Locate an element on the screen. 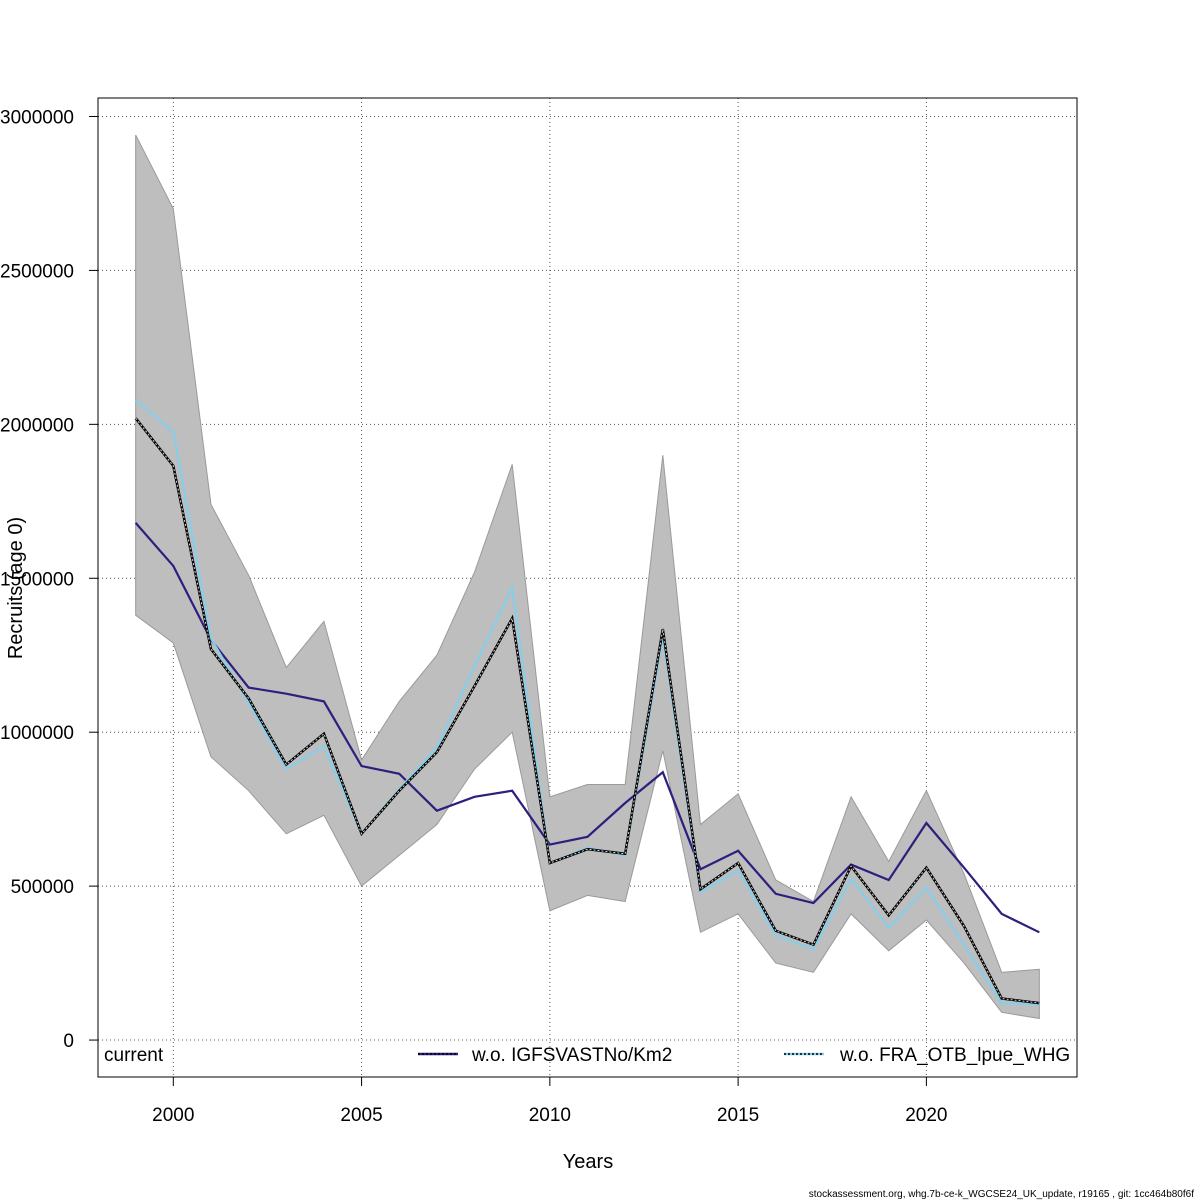  x-axis-ticks: 2000 2005 2010 2015 2020 is located at coordinates (550, 1101).